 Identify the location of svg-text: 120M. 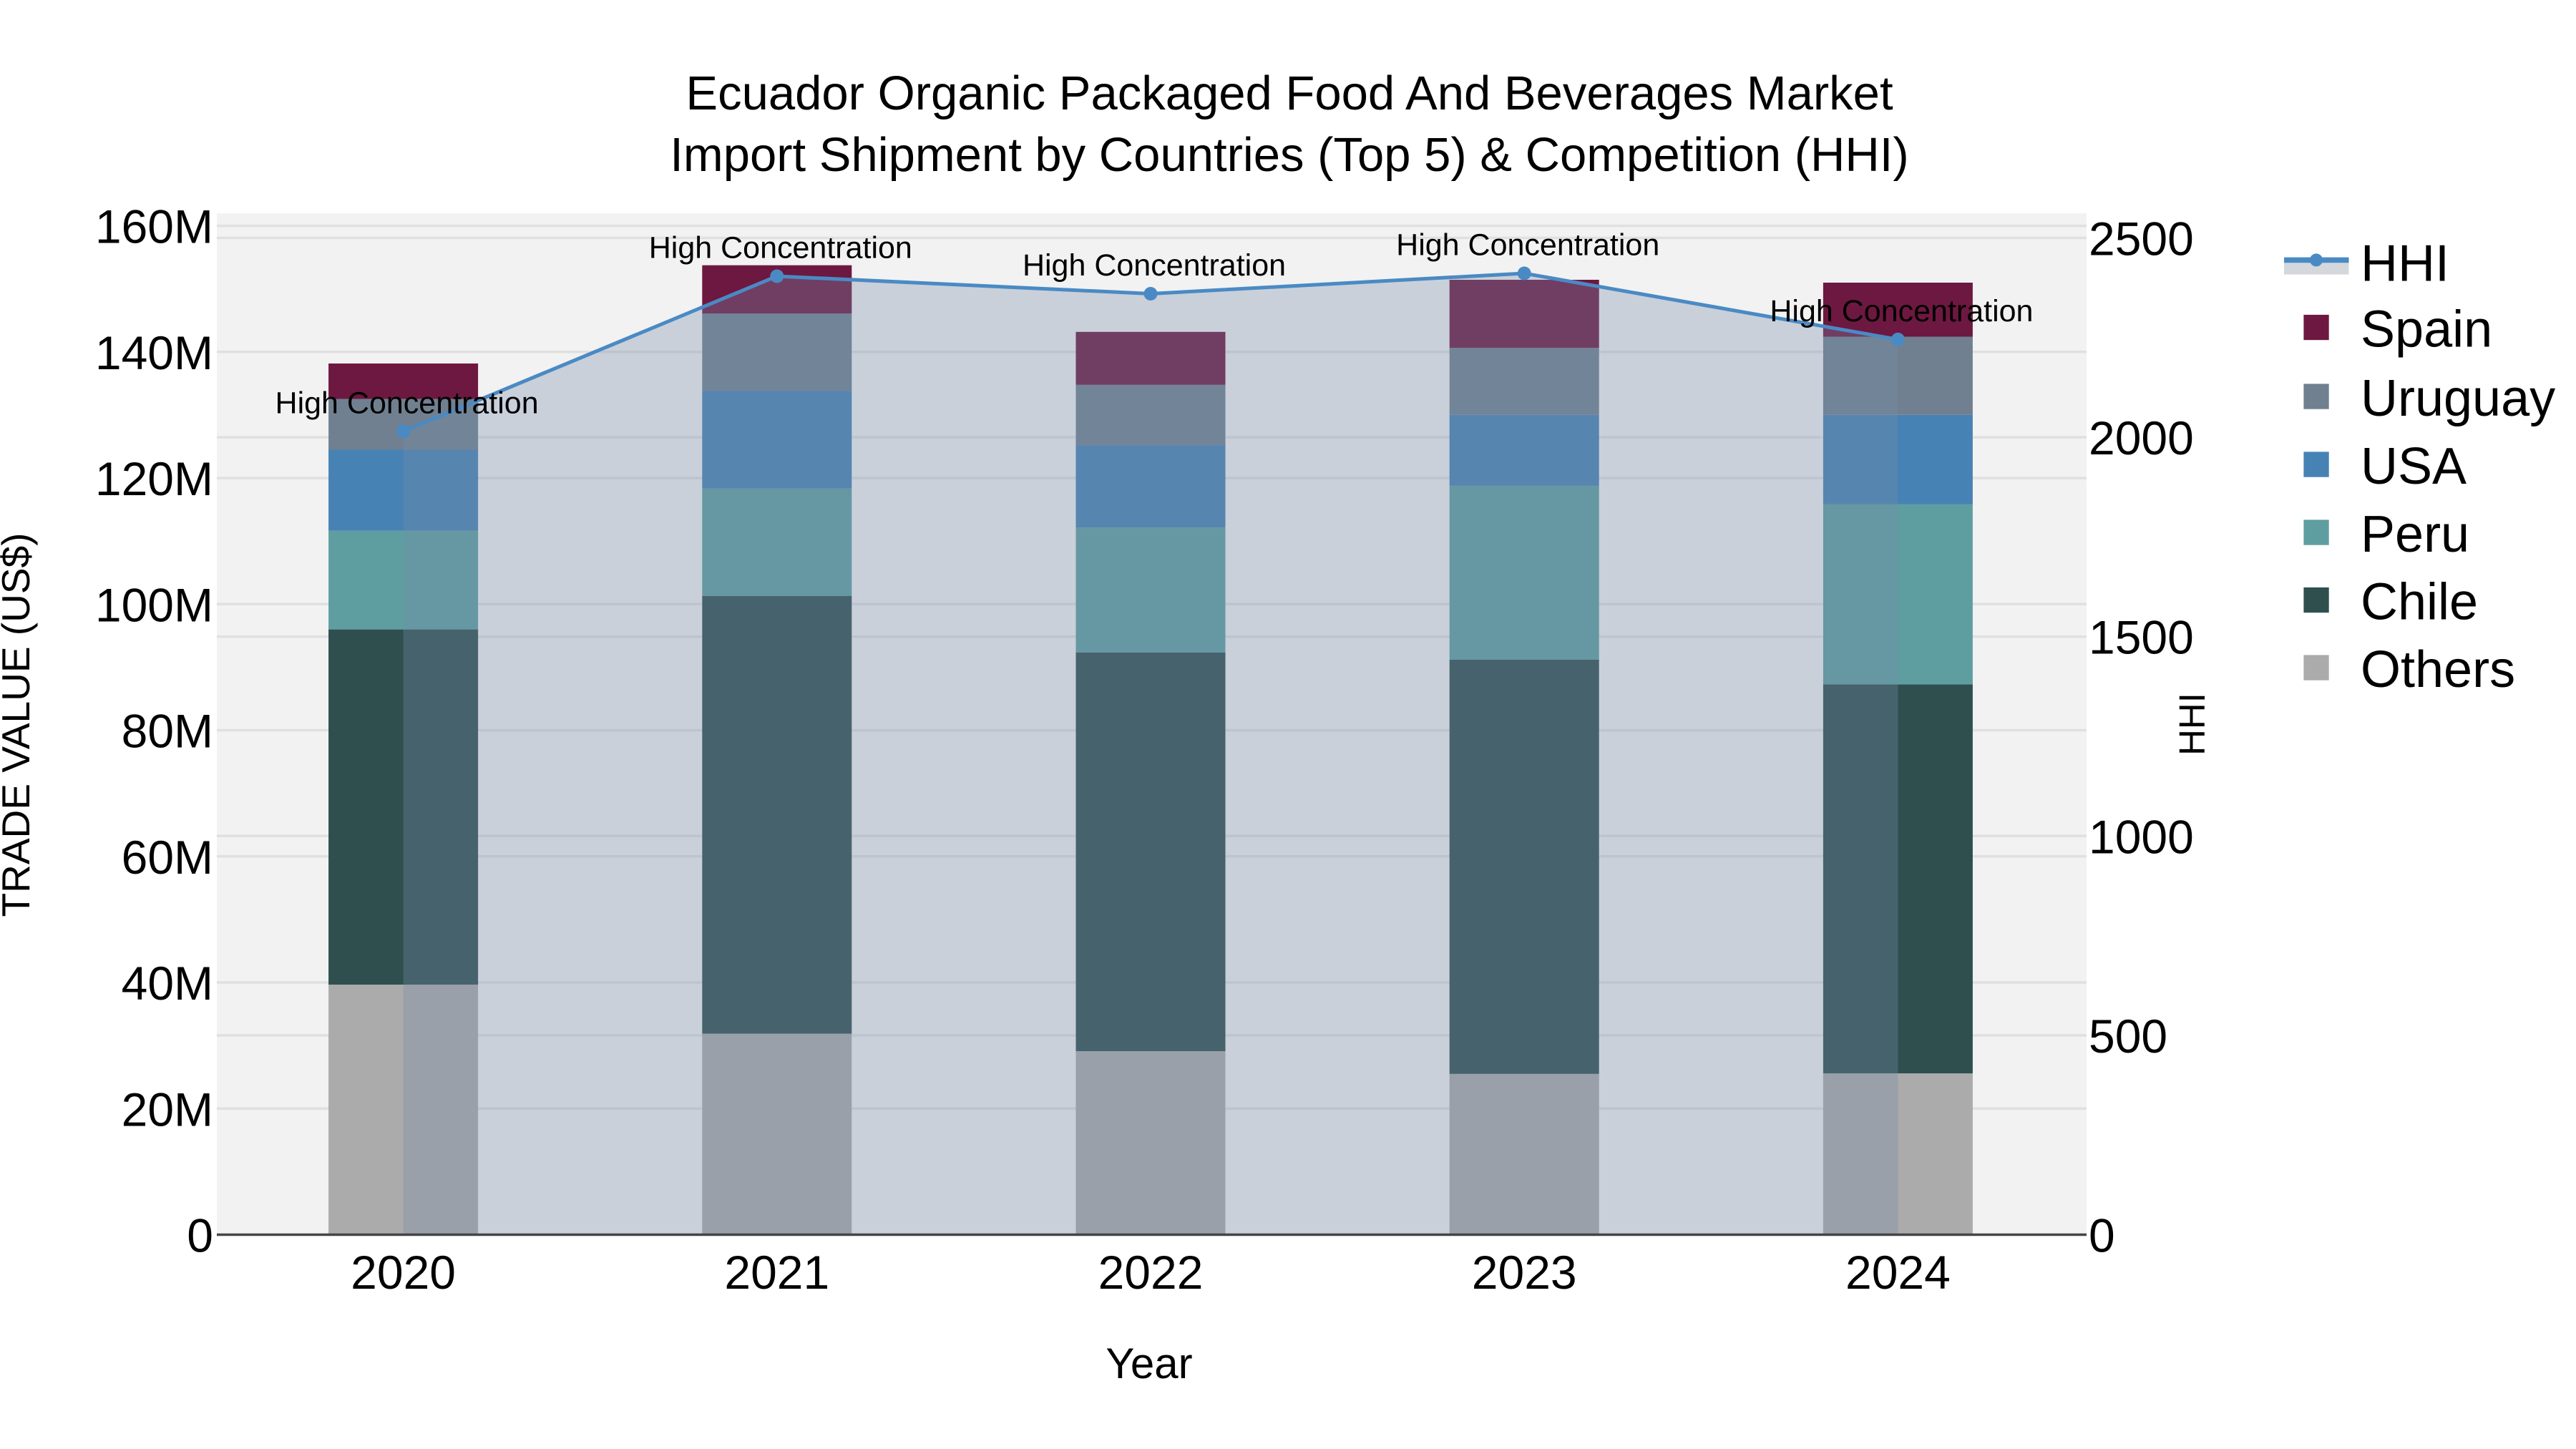
(154, 478).